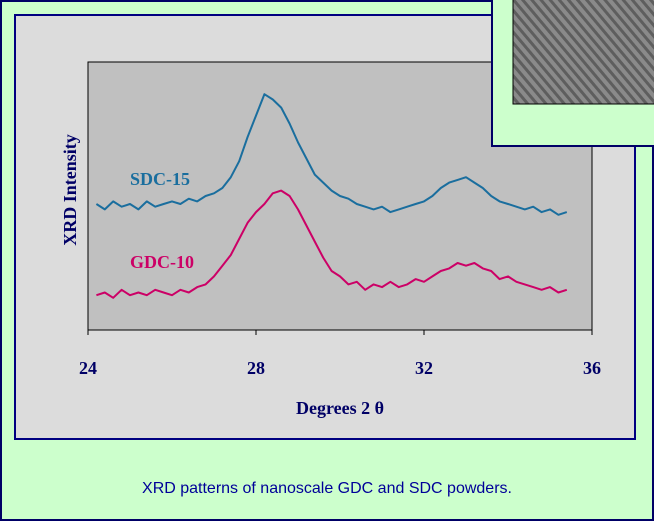 This screenshot has height=521, width=654. What do you see at coordinates (340, 408) in the screenshot?
I see `x-axis-label: Degrees 2 θ` at bounding box center [340, 408].